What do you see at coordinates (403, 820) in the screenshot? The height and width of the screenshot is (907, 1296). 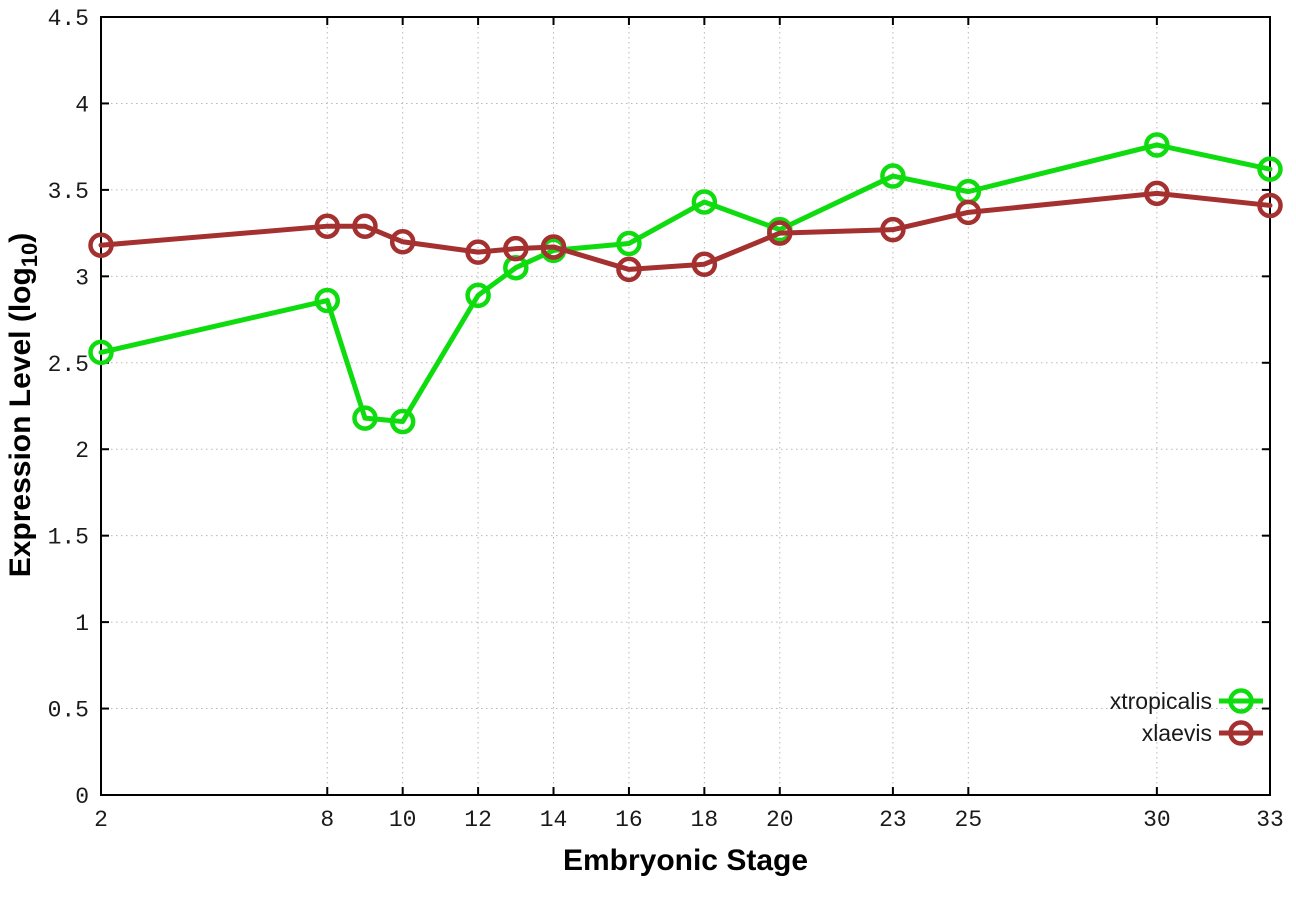 I see `x-tick-label: 10` at bounding box center [403, 820].